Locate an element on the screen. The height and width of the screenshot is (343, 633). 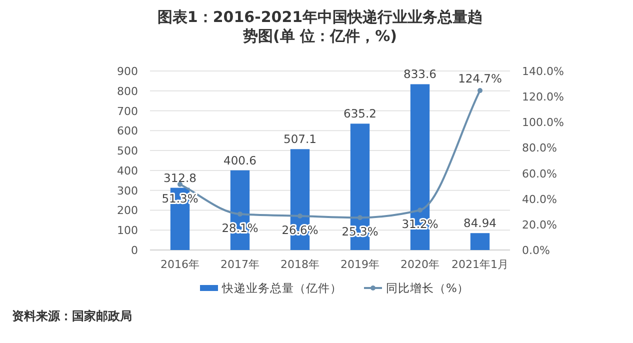
y-tick-label: 400 is located at coordinates (127, 171).